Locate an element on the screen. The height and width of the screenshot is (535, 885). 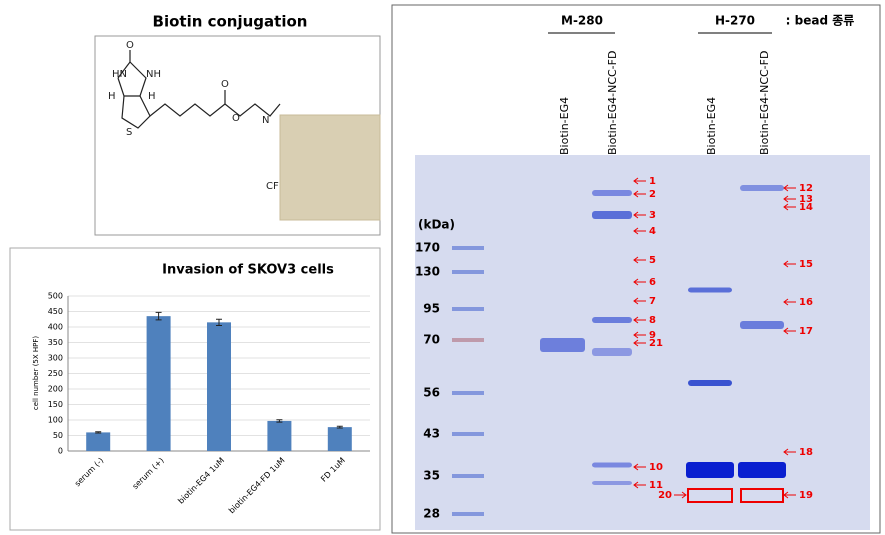
band-number: 6 is located at coordinates (652, 282).